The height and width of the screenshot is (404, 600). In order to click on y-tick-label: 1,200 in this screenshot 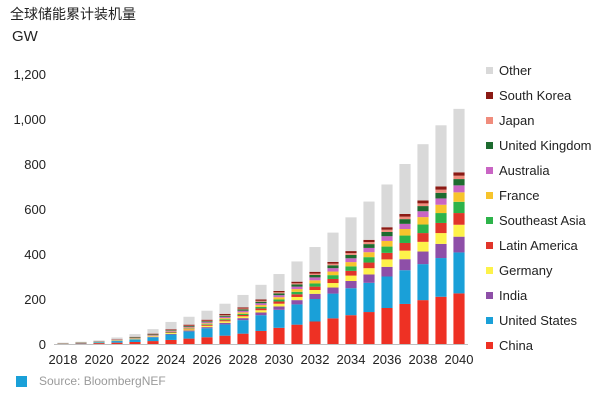, I will do `click(29, 74)`.